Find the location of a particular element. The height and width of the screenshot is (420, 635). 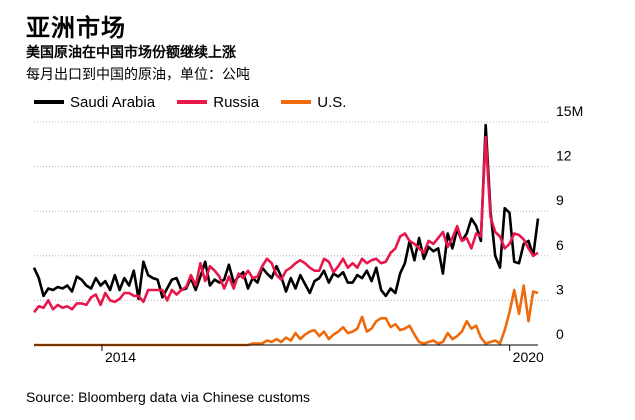

legend-label-saudi-arabia: Saudi Arabia is located at coordinates (113, 102).